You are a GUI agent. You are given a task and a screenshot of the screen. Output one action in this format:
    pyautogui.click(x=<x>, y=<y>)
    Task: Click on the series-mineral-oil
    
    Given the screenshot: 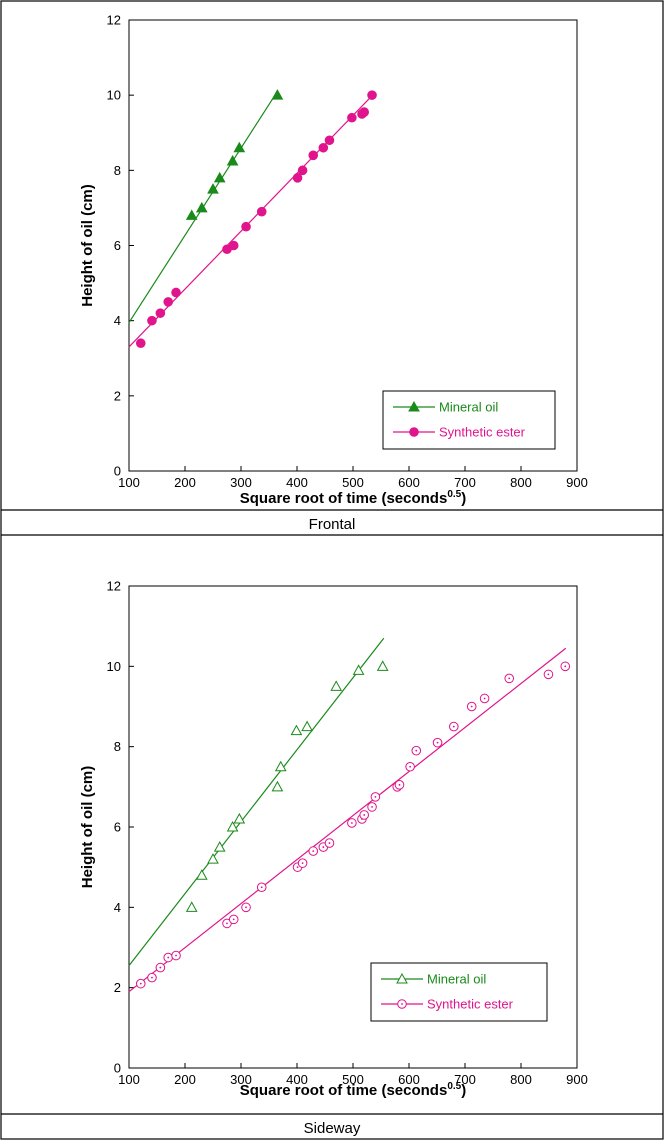 What is the action you would take?
    pyautogui.click(x=206, y=206)
    